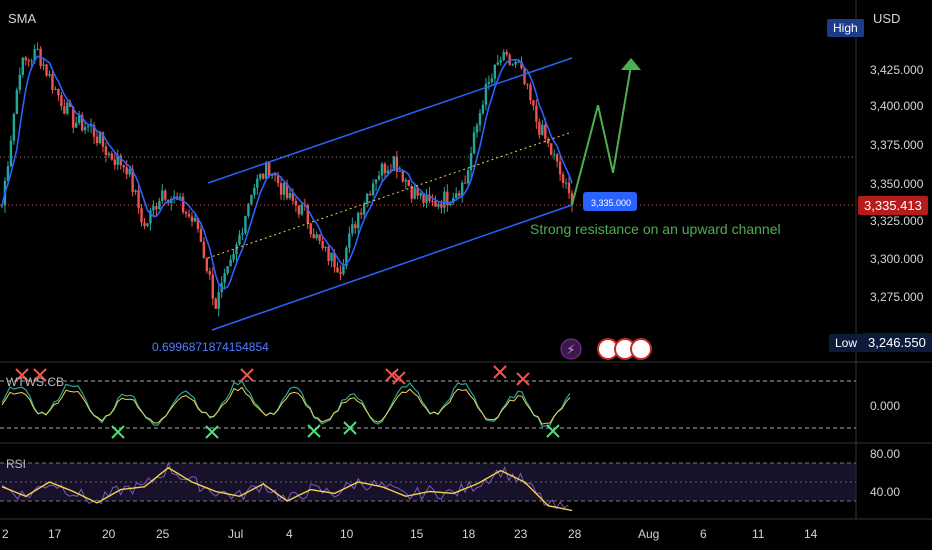  I want to click on wt-cross-marks, so click(287, 402).